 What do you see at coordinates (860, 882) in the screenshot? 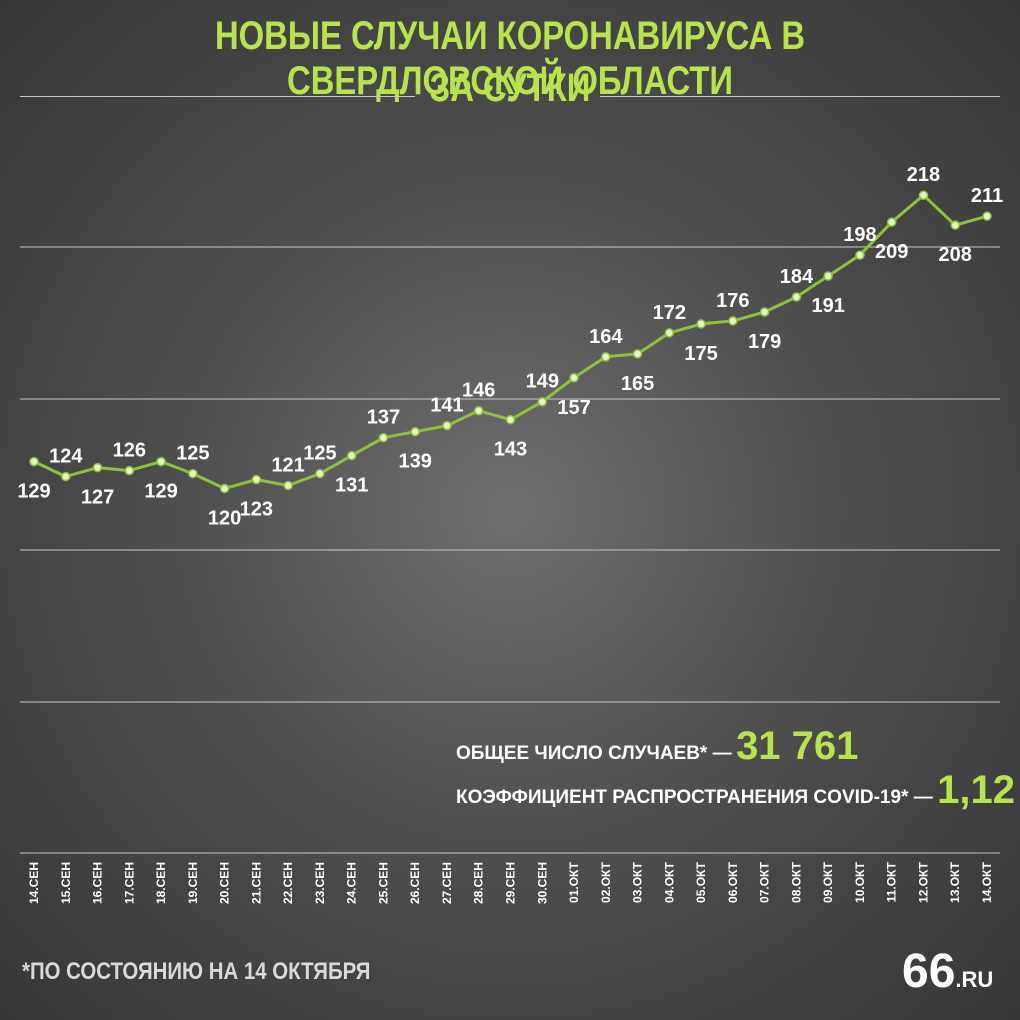
I see `x-tick-label-27: 10.ОКТ` at bounding box center [860, 882].